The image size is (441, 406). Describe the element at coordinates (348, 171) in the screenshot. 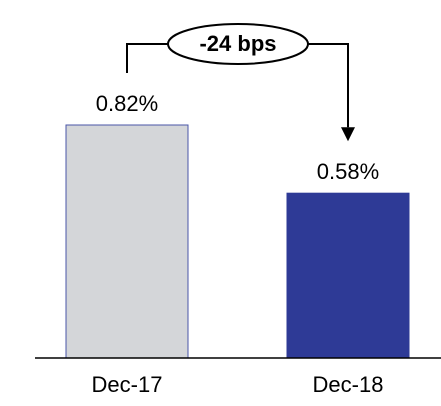

I see `data-label-dec-18: 0.58%` at that location.